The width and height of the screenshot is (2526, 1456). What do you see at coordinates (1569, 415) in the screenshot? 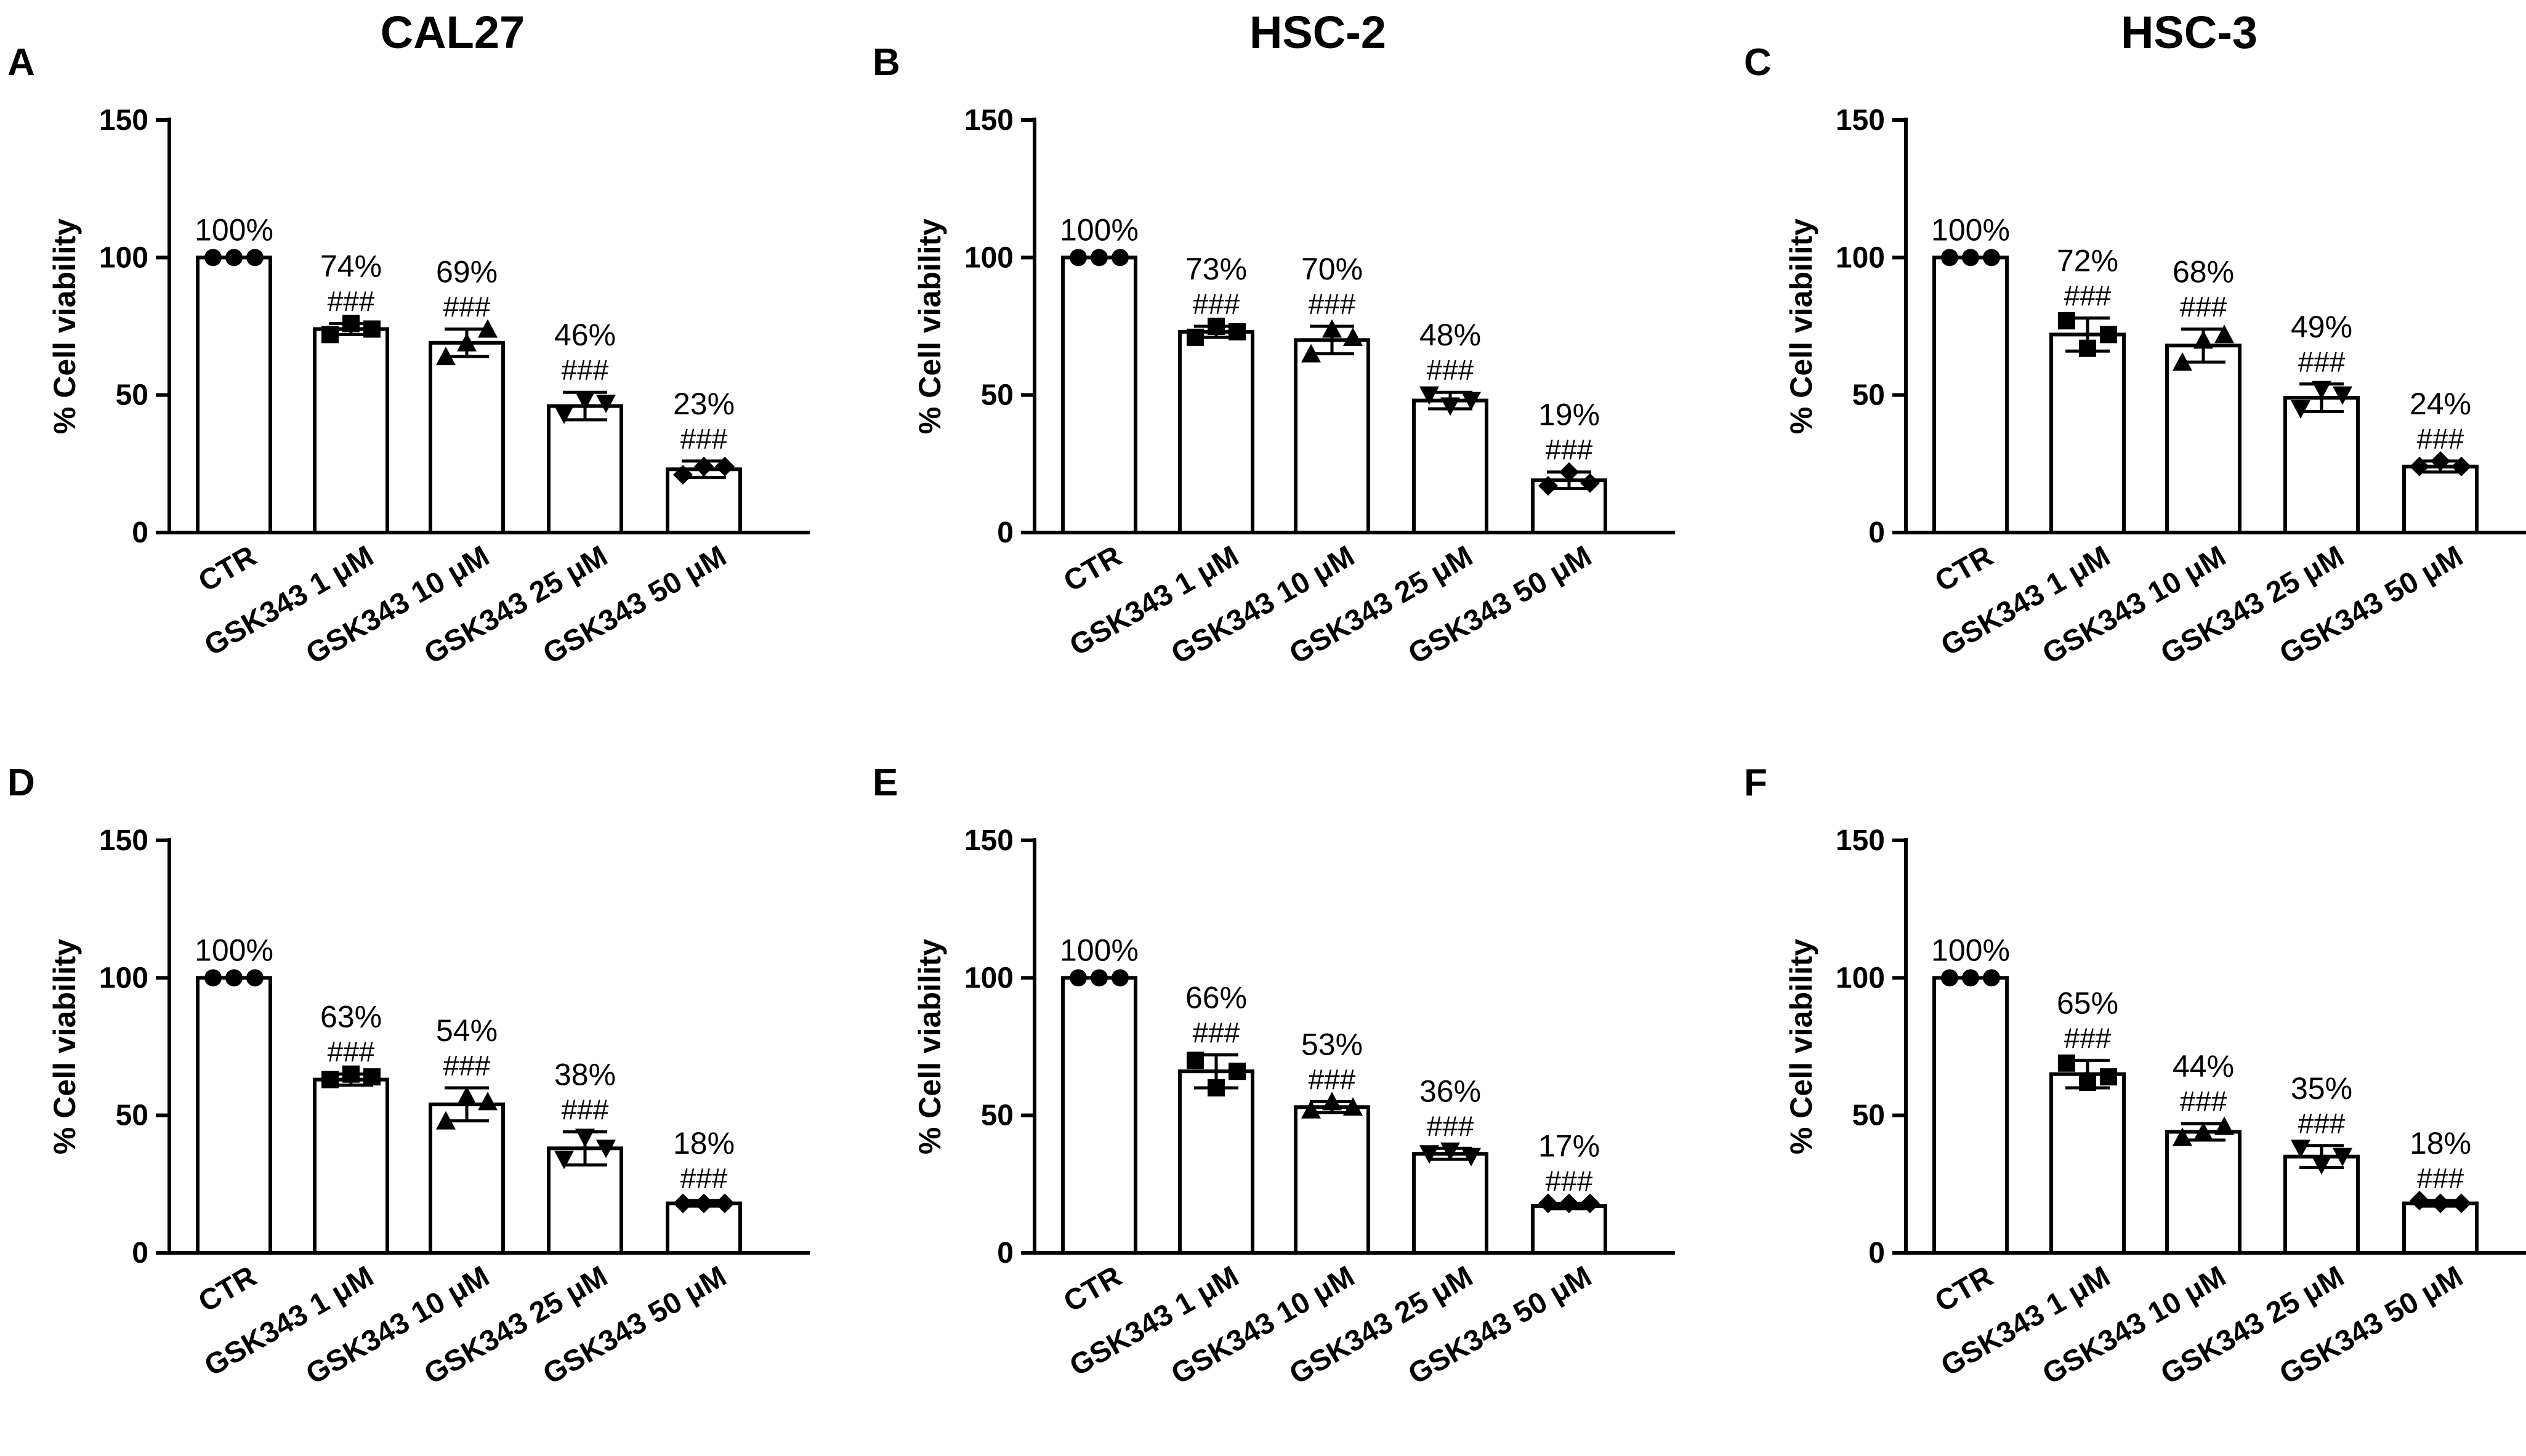
I see `value-label: 19%` at bounding box center [1569, 415].